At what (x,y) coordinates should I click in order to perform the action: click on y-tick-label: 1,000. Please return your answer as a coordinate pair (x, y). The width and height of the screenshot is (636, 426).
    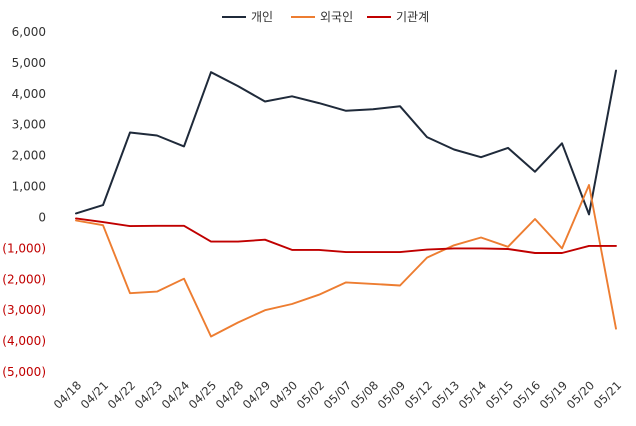
    Looking at the image, I should click on (29, 187).